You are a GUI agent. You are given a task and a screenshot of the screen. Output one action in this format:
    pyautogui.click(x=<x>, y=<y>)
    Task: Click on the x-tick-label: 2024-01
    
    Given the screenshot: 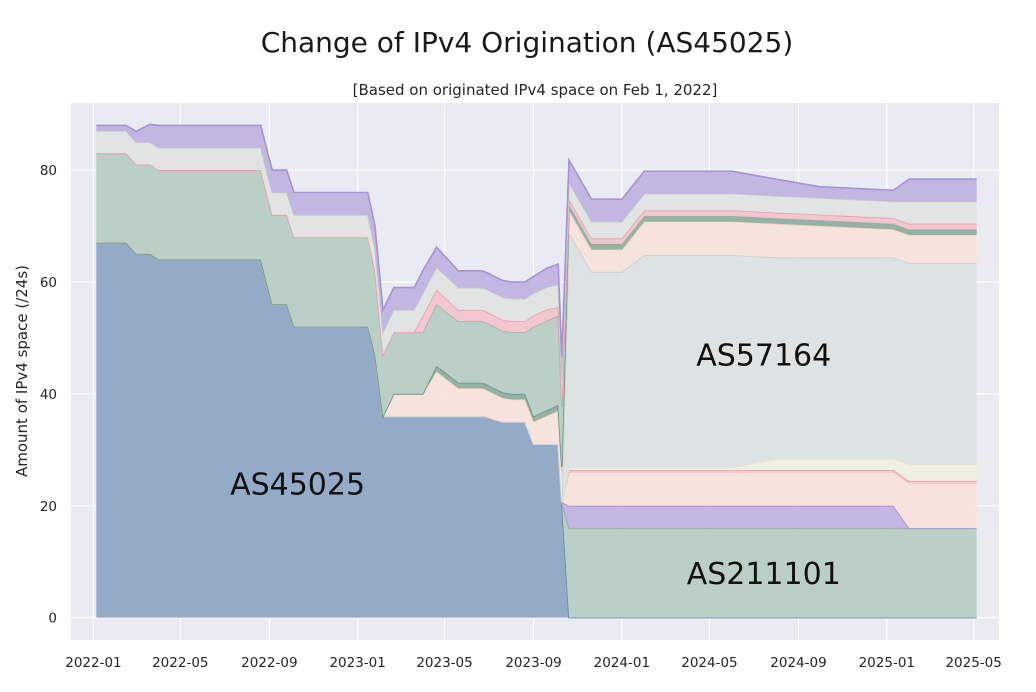 What is the action you would take?
    pyautogui.click(x=622, y=663)
    